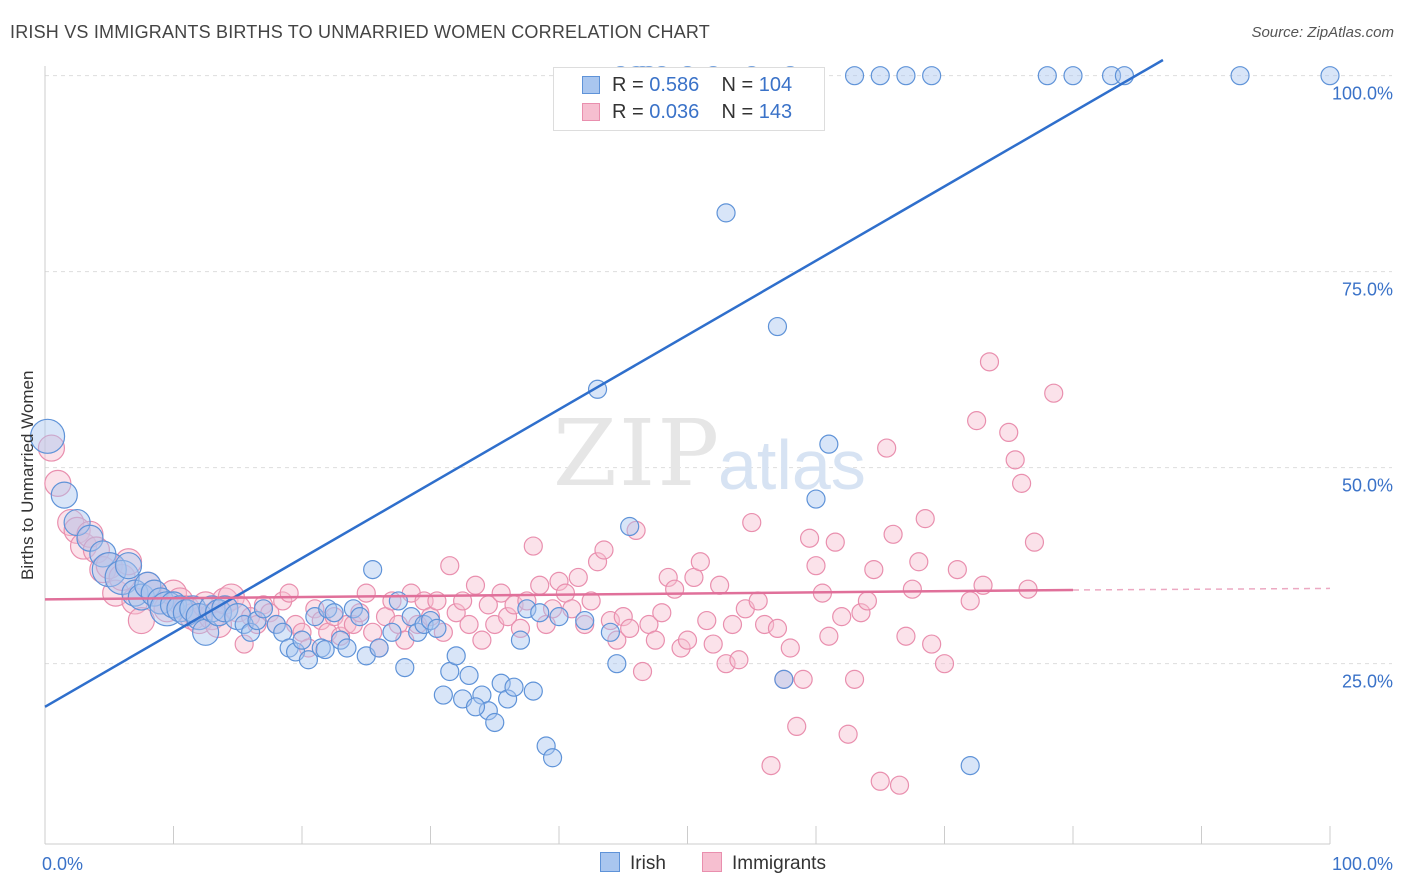 The image size is (1406, 892). What do you see at coordinates (591, 112) in the screenshot?
I see `immigrants-swatch` at bounding box center [591, 112].